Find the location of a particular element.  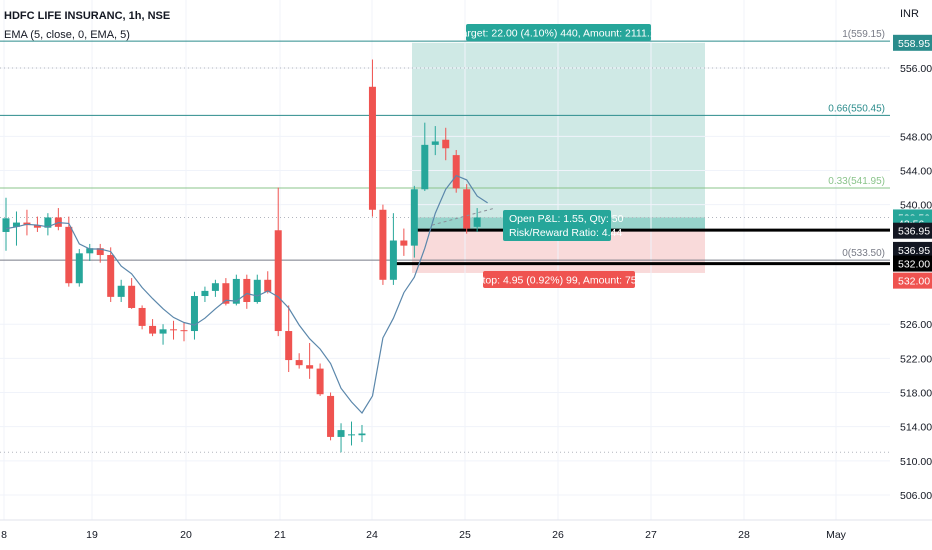

time-tick-label: 27 is located at coordinates (651, 535).